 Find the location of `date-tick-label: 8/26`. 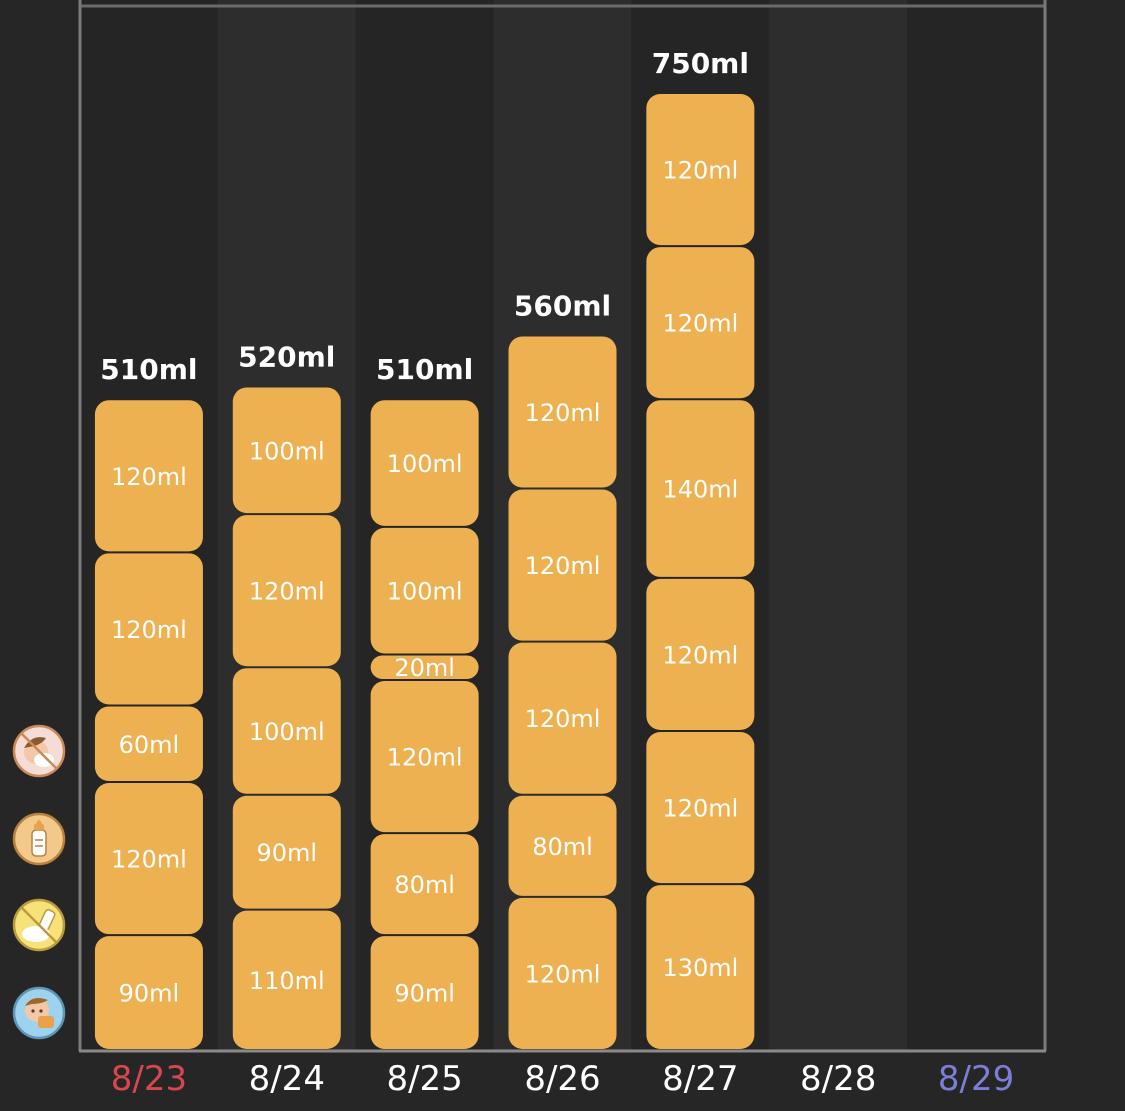

date-tick-label: 8/26 is located at coordinates (562, 1079).